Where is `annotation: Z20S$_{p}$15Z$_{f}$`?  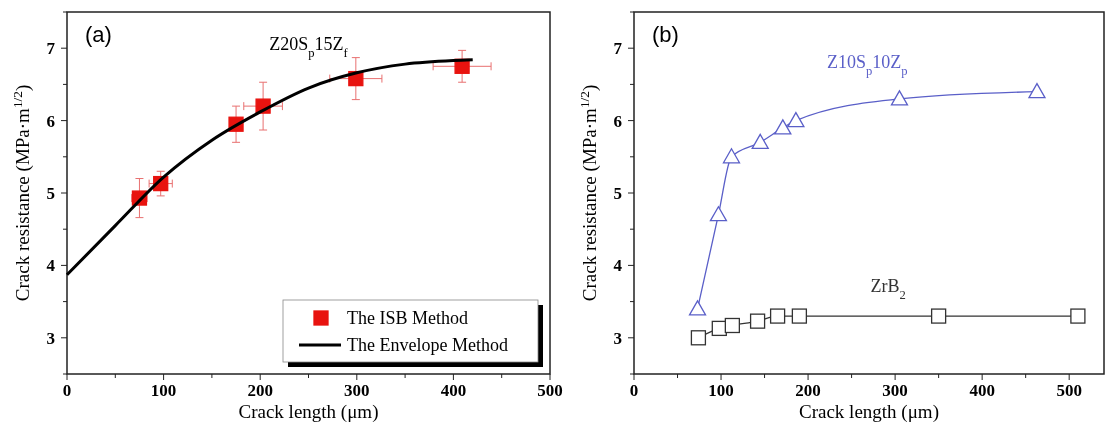 annotation: Z20S$_{p}$15Z$_{f}$ is located at coordinates (309, 47).